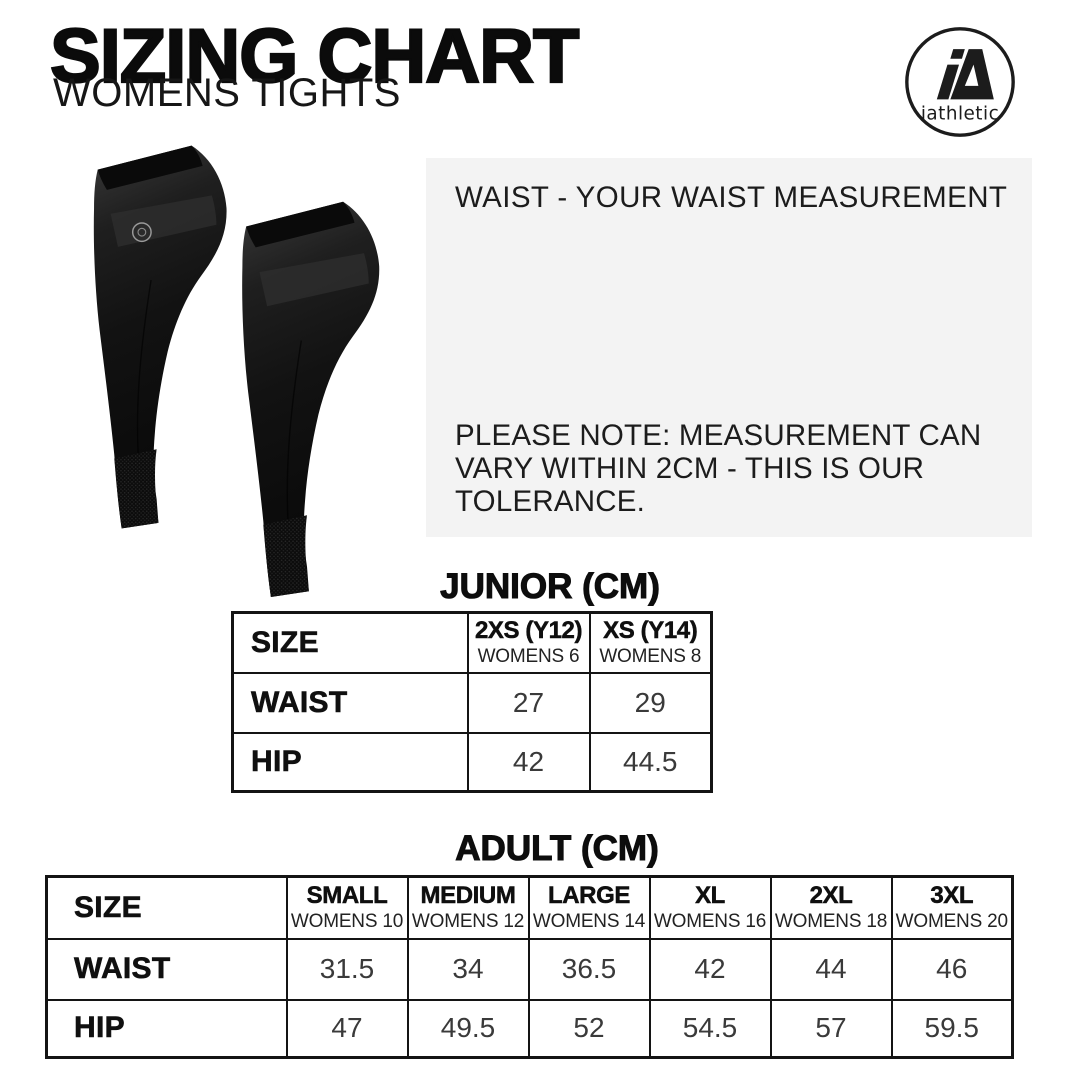  Describe the element at coordinates (528, 762) in the screenshot. I see `junior-hip-value-1: 42` at that location.